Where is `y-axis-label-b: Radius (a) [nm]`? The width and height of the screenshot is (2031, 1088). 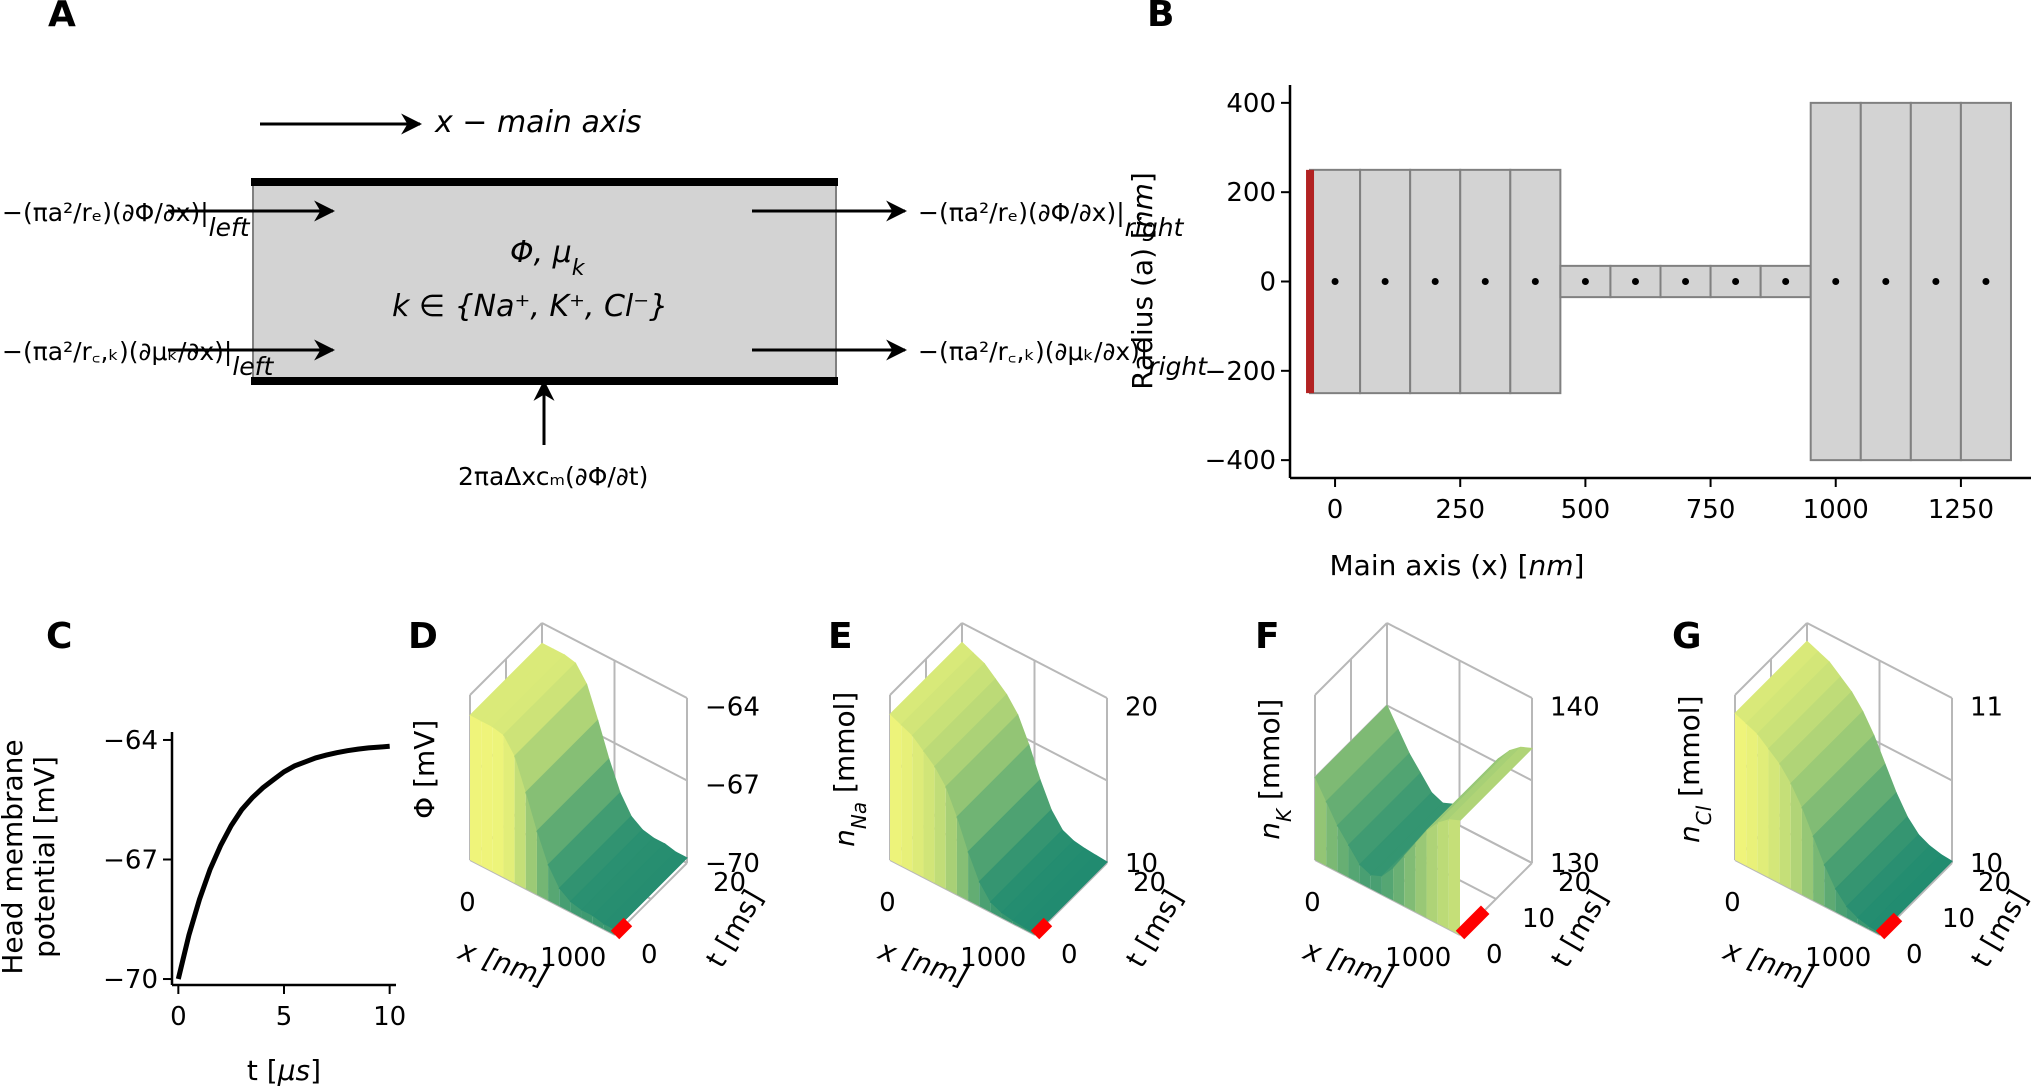 y-axis-label-b: Radius (a) [nm] is located at coordinates (1142, 281).